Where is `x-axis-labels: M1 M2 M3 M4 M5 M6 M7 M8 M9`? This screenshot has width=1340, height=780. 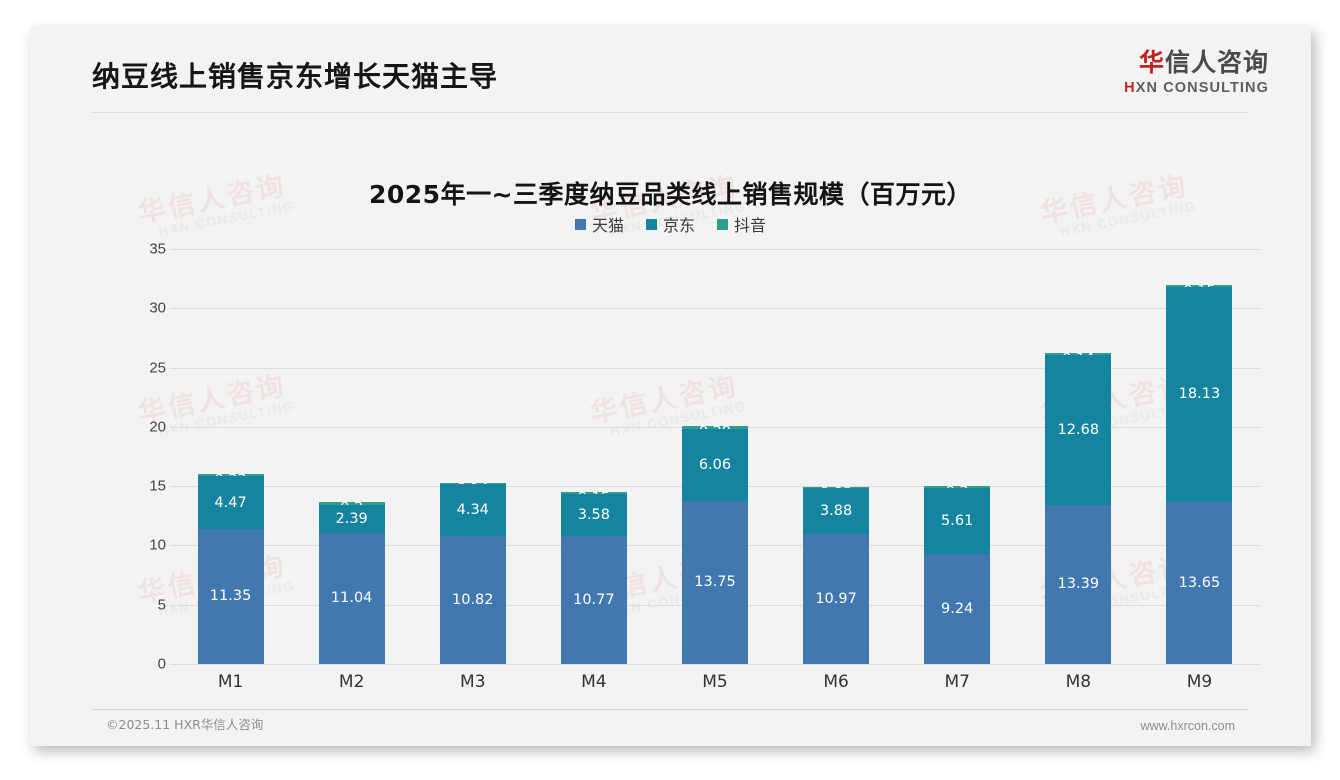 x-axis-labels: M1 M2 M3 M4 M5 M6 M7 M8 M9 is located at coordinates (715, 687).